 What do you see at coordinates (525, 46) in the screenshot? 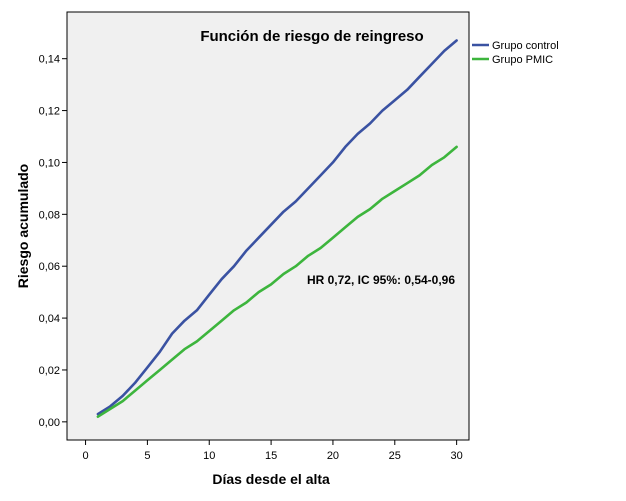
I see `legend-label: Grupo control` at bounding box center [525, 46].